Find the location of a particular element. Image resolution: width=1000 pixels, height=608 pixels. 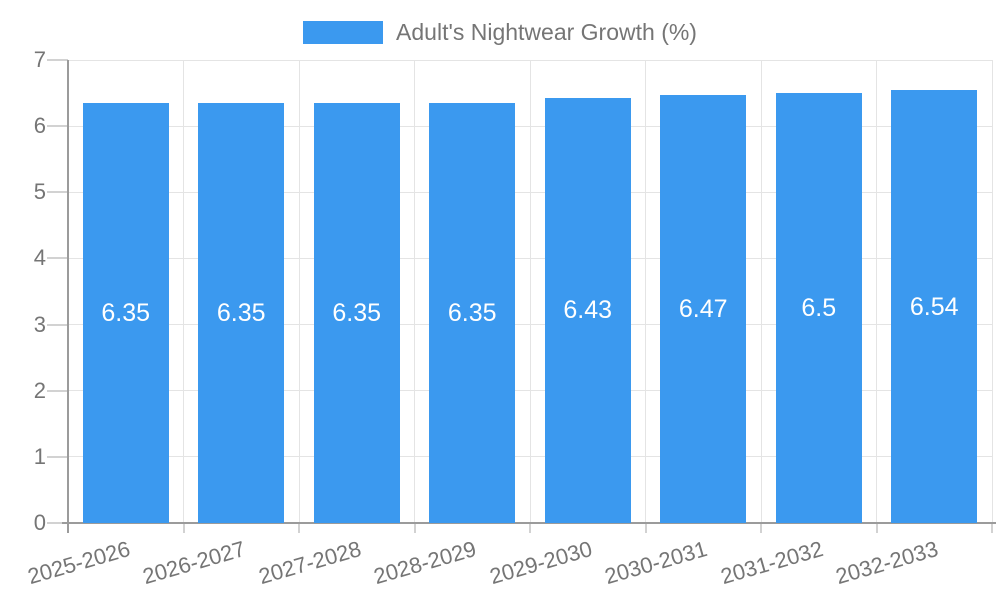

legend-swatch is located at coordinates (343, 32).